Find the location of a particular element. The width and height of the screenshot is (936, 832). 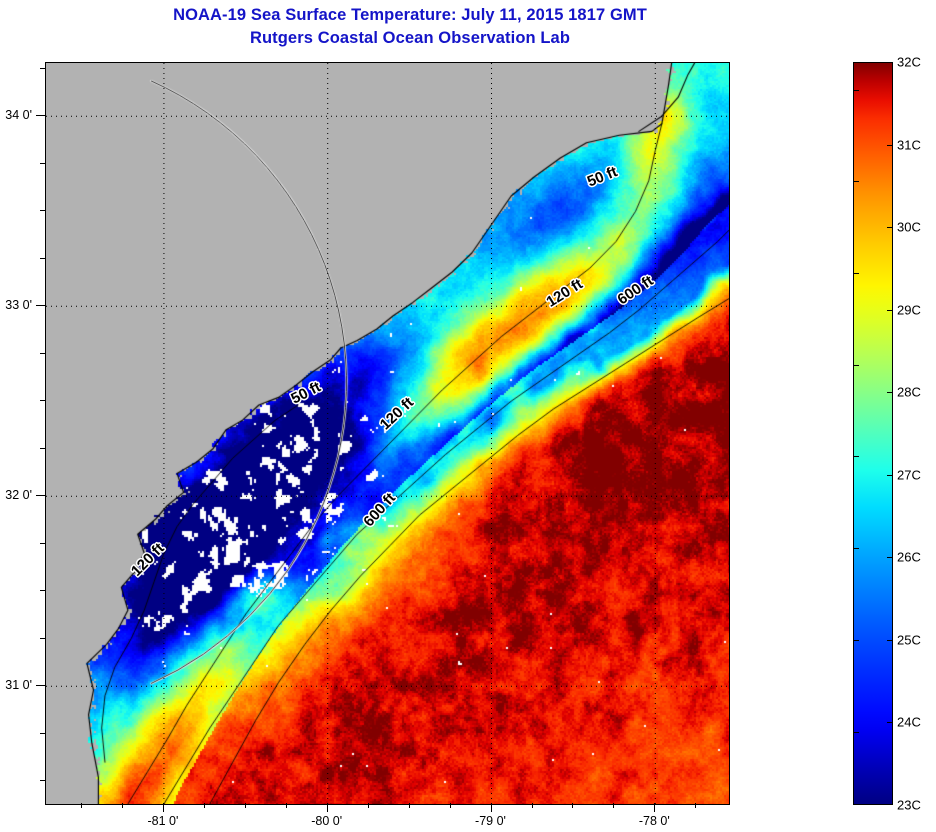

colorbar-gradient is located at coordinates (873, 433).